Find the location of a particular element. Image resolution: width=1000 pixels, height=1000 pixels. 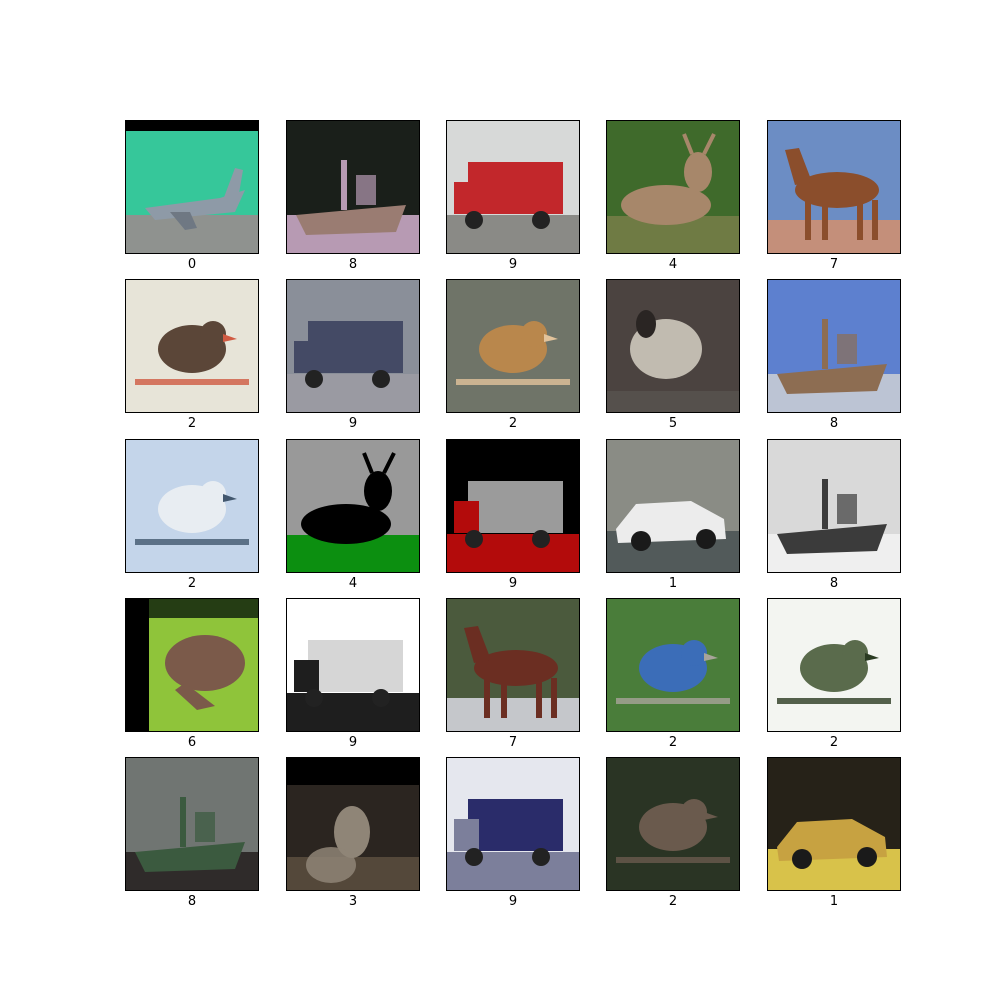

image-tile-frog: 6 is located at coordinates (192, 674).